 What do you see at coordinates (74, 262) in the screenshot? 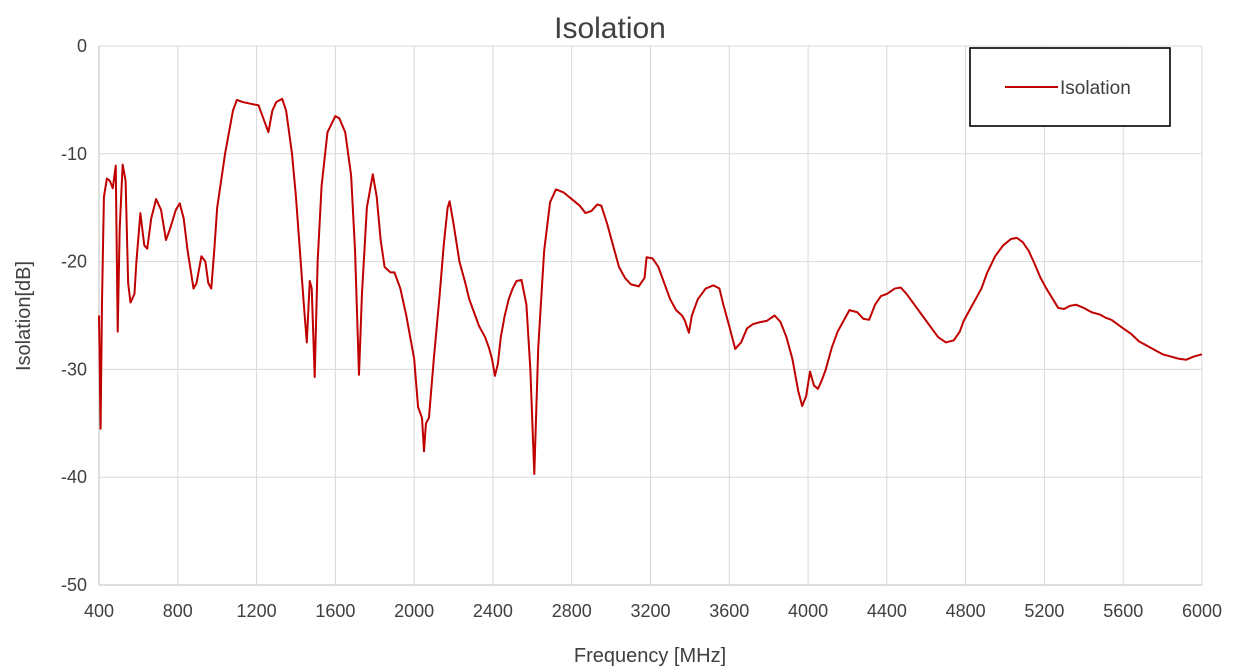
I see `y-tick-label: -20` at bounding box center [74, 262].